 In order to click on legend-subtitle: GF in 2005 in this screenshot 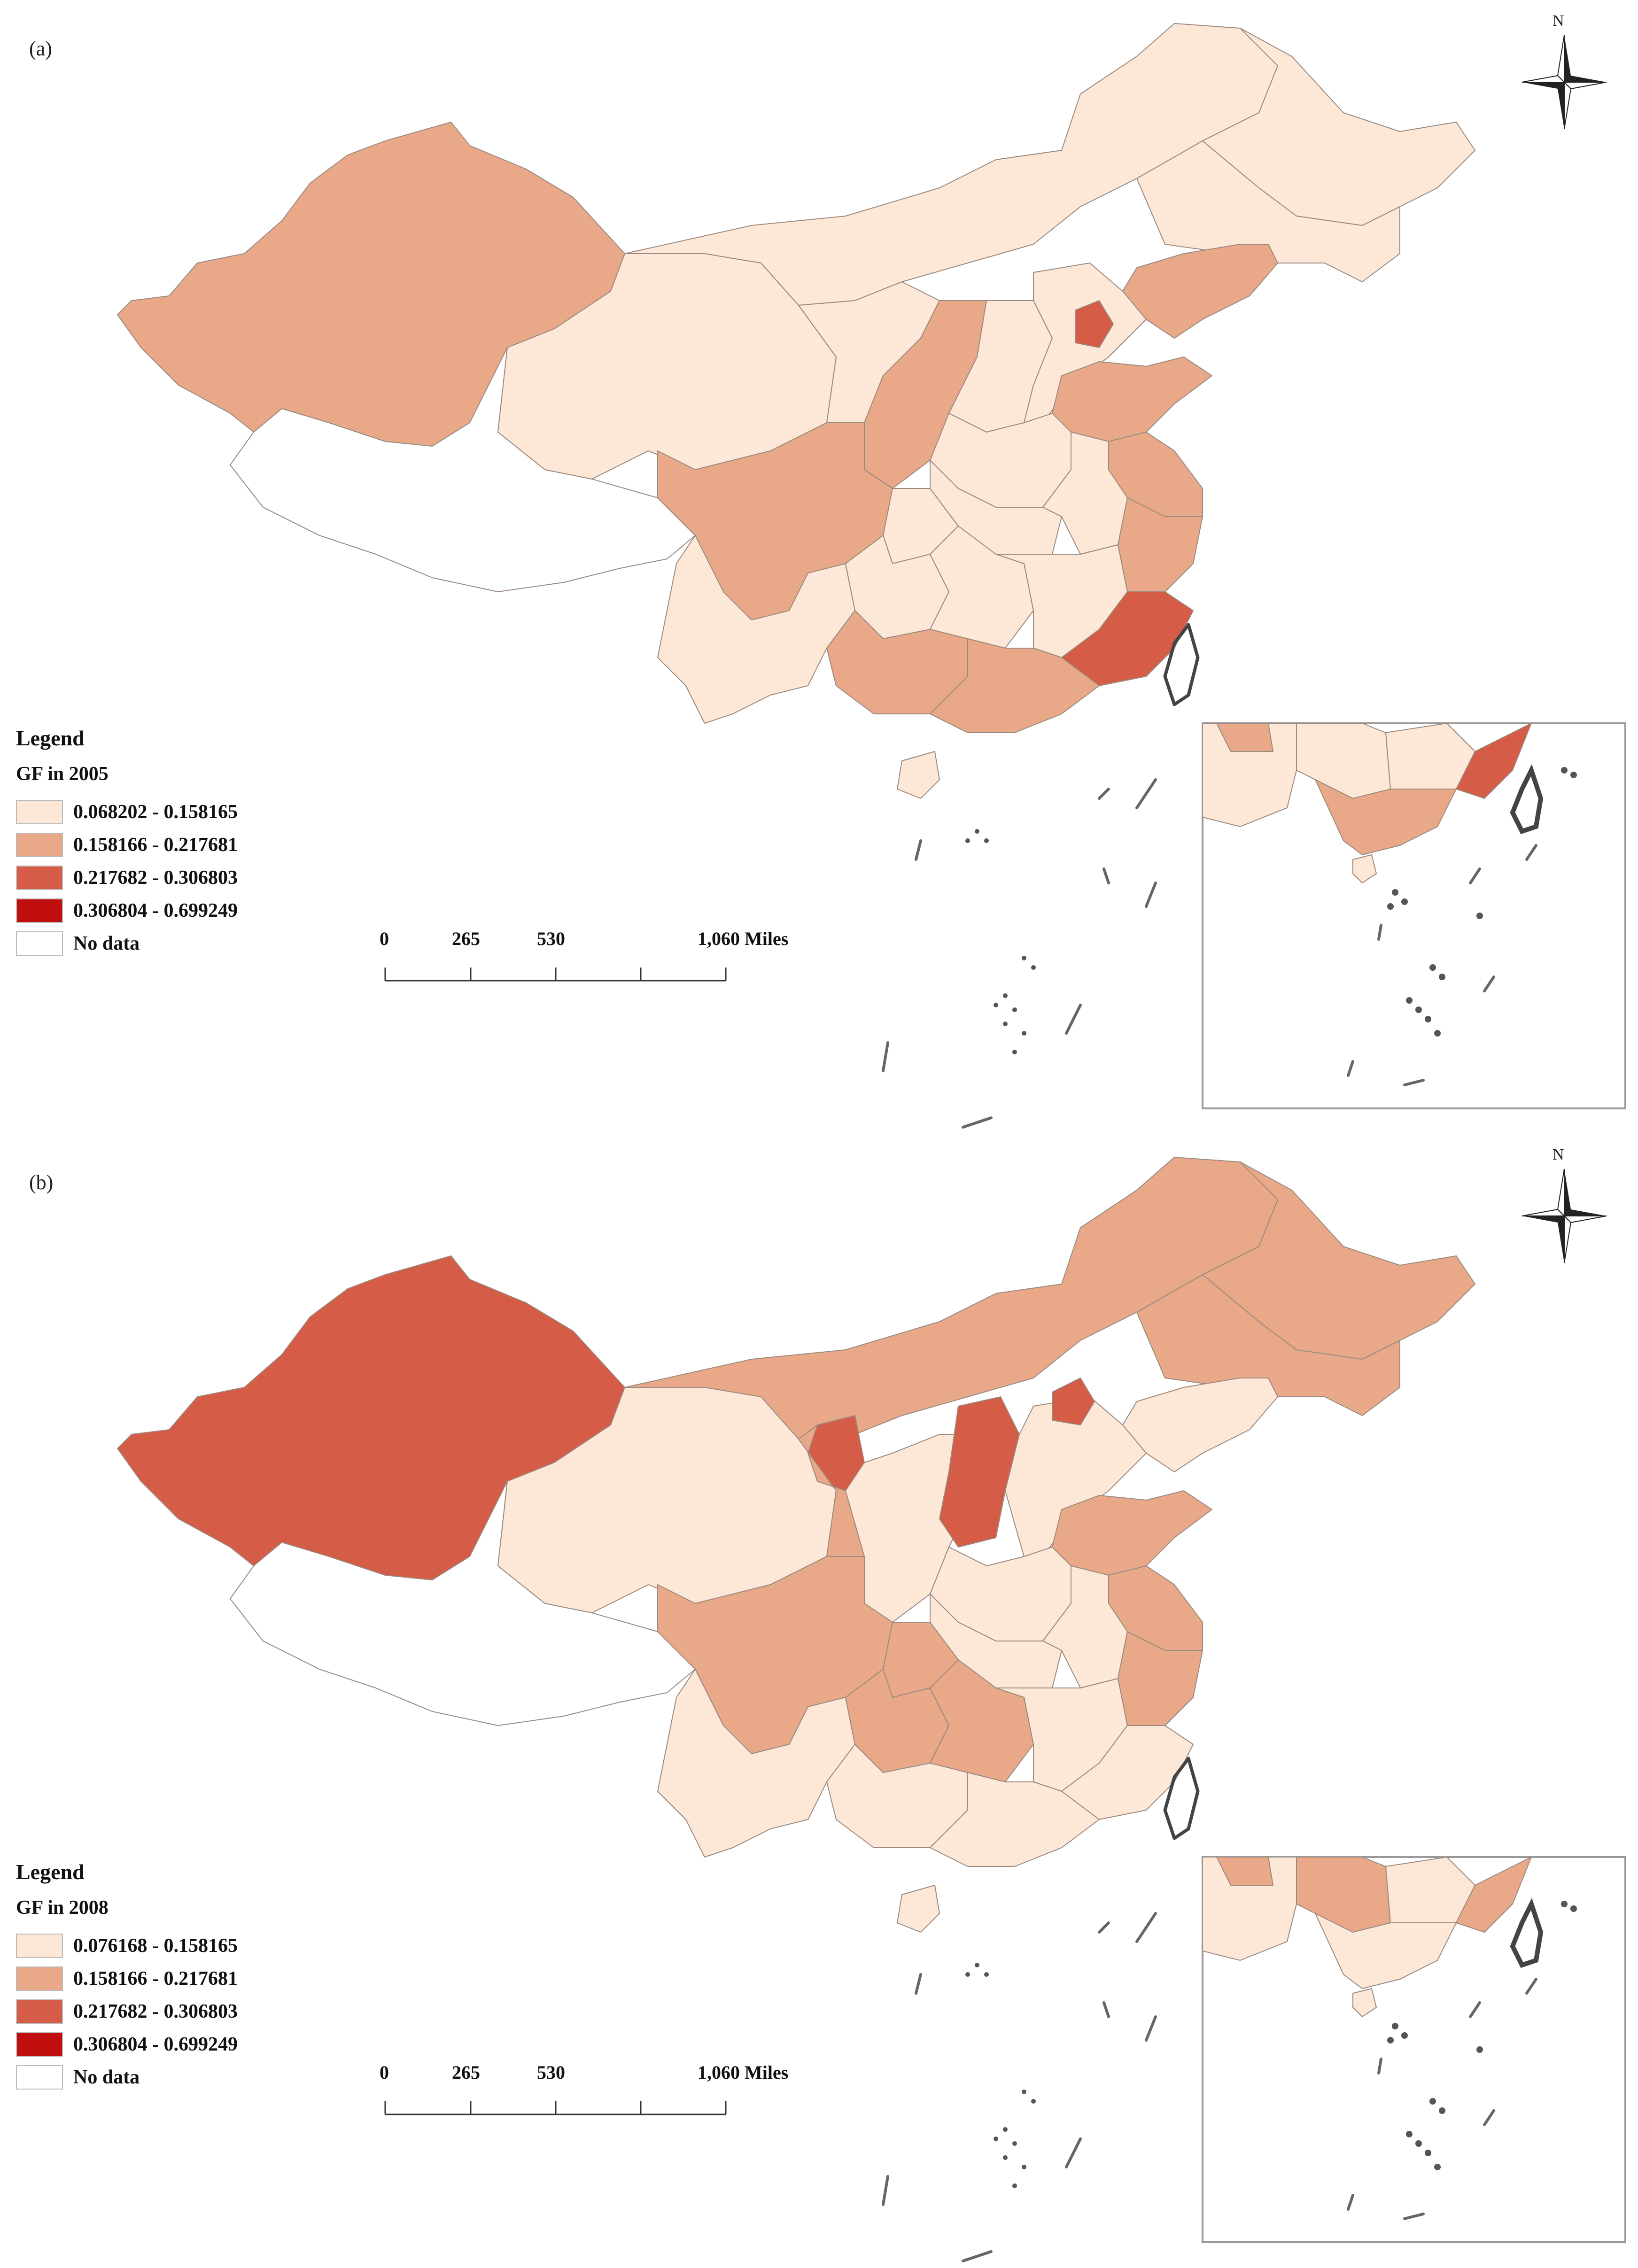, I will do `click(62, 774)`.